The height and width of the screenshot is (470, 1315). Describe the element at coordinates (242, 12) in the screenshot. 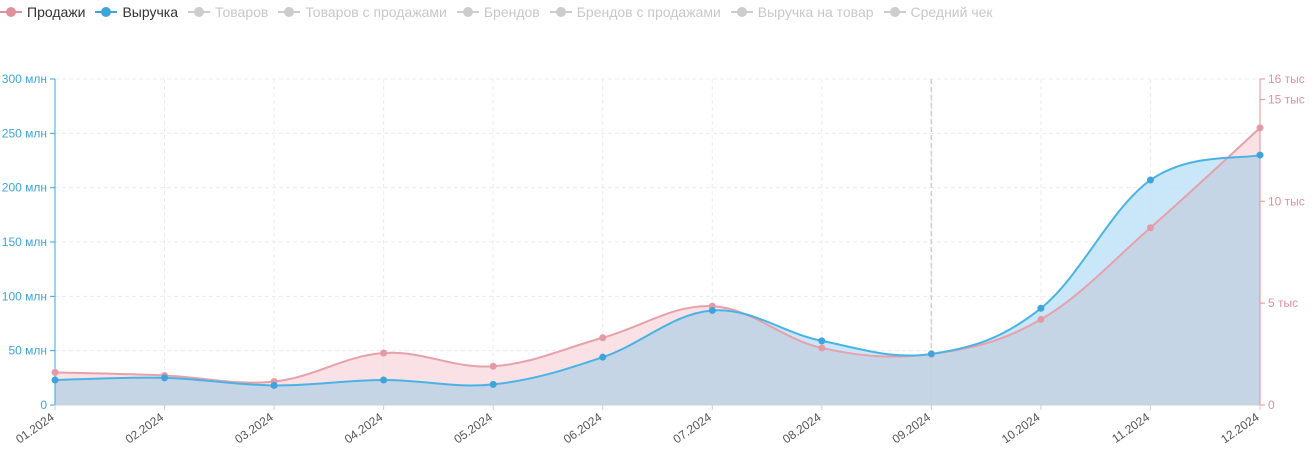

I see `legend-label: Товаров` at that location.